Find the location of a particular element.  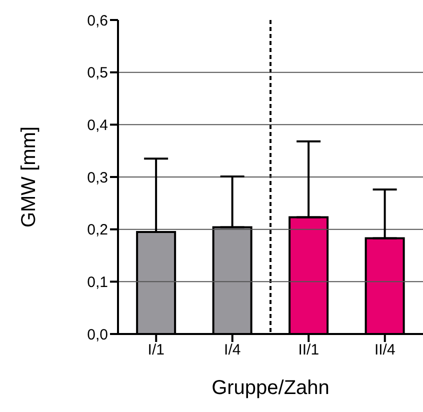

y-tick-label: 0,6 is located at coordinates (97, 21).